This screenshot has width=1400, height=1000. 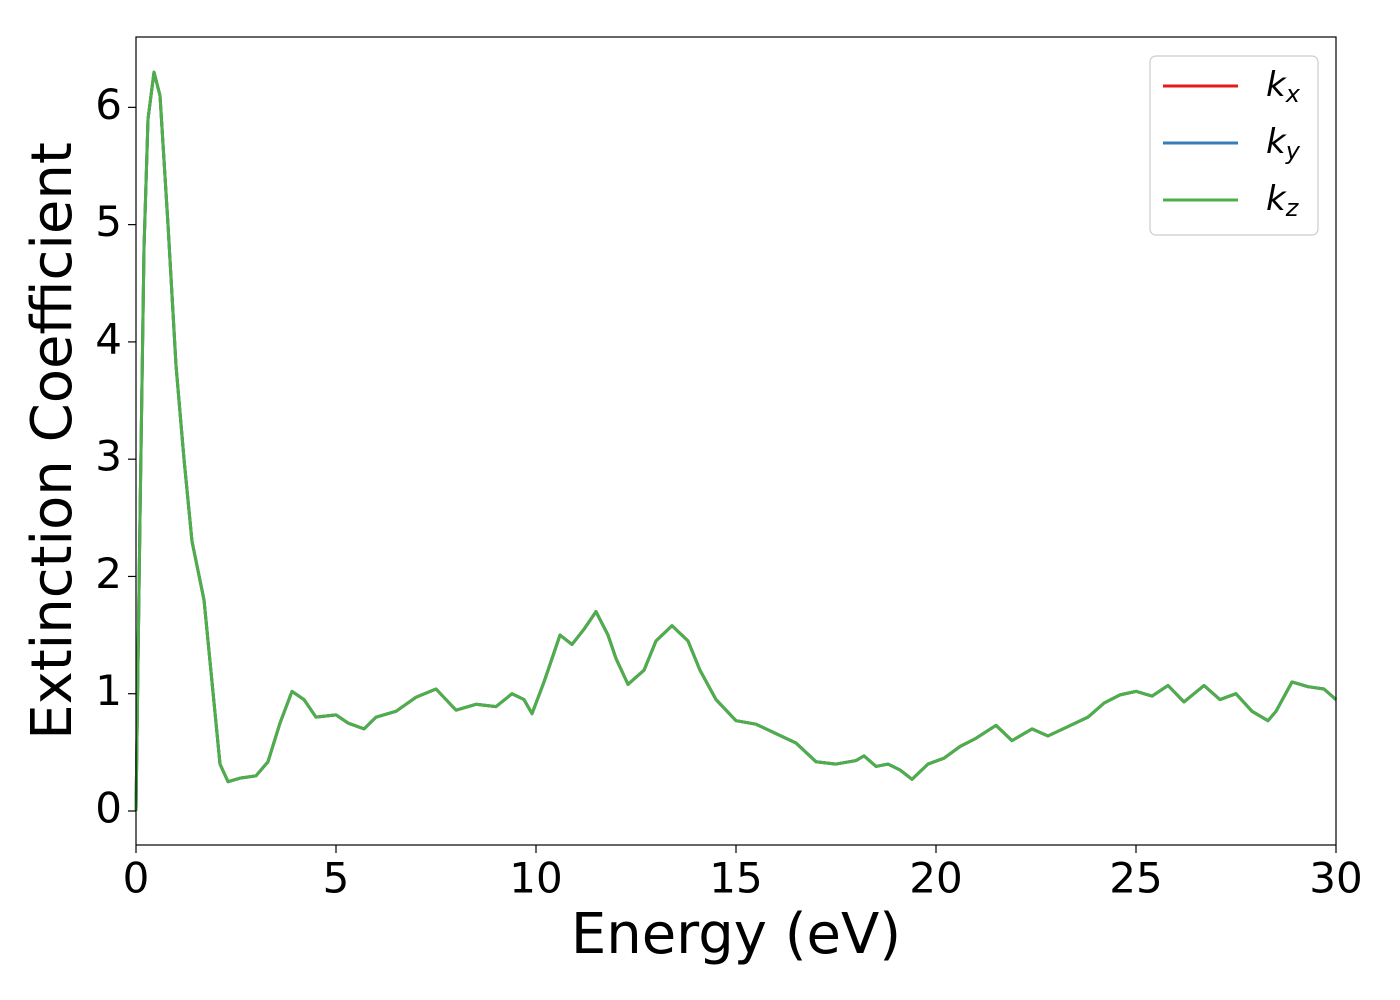 What do you see at coordinates (736, 934) in the screenshot?
I see `x-axis-label: Energy (eV)` at bounding box center [736, 934].